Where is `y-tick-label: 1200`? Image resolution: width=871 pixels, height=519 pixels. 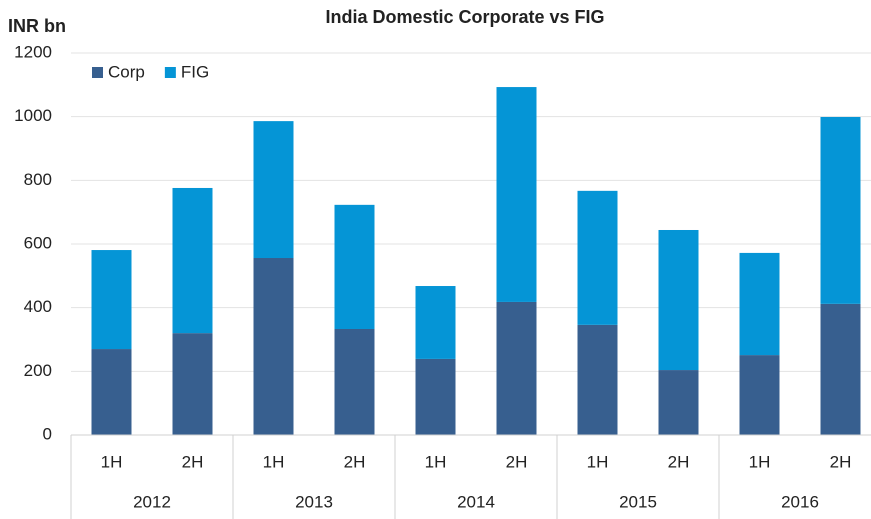
y-tick-label: 1200 is located at coordinates (33, 51).